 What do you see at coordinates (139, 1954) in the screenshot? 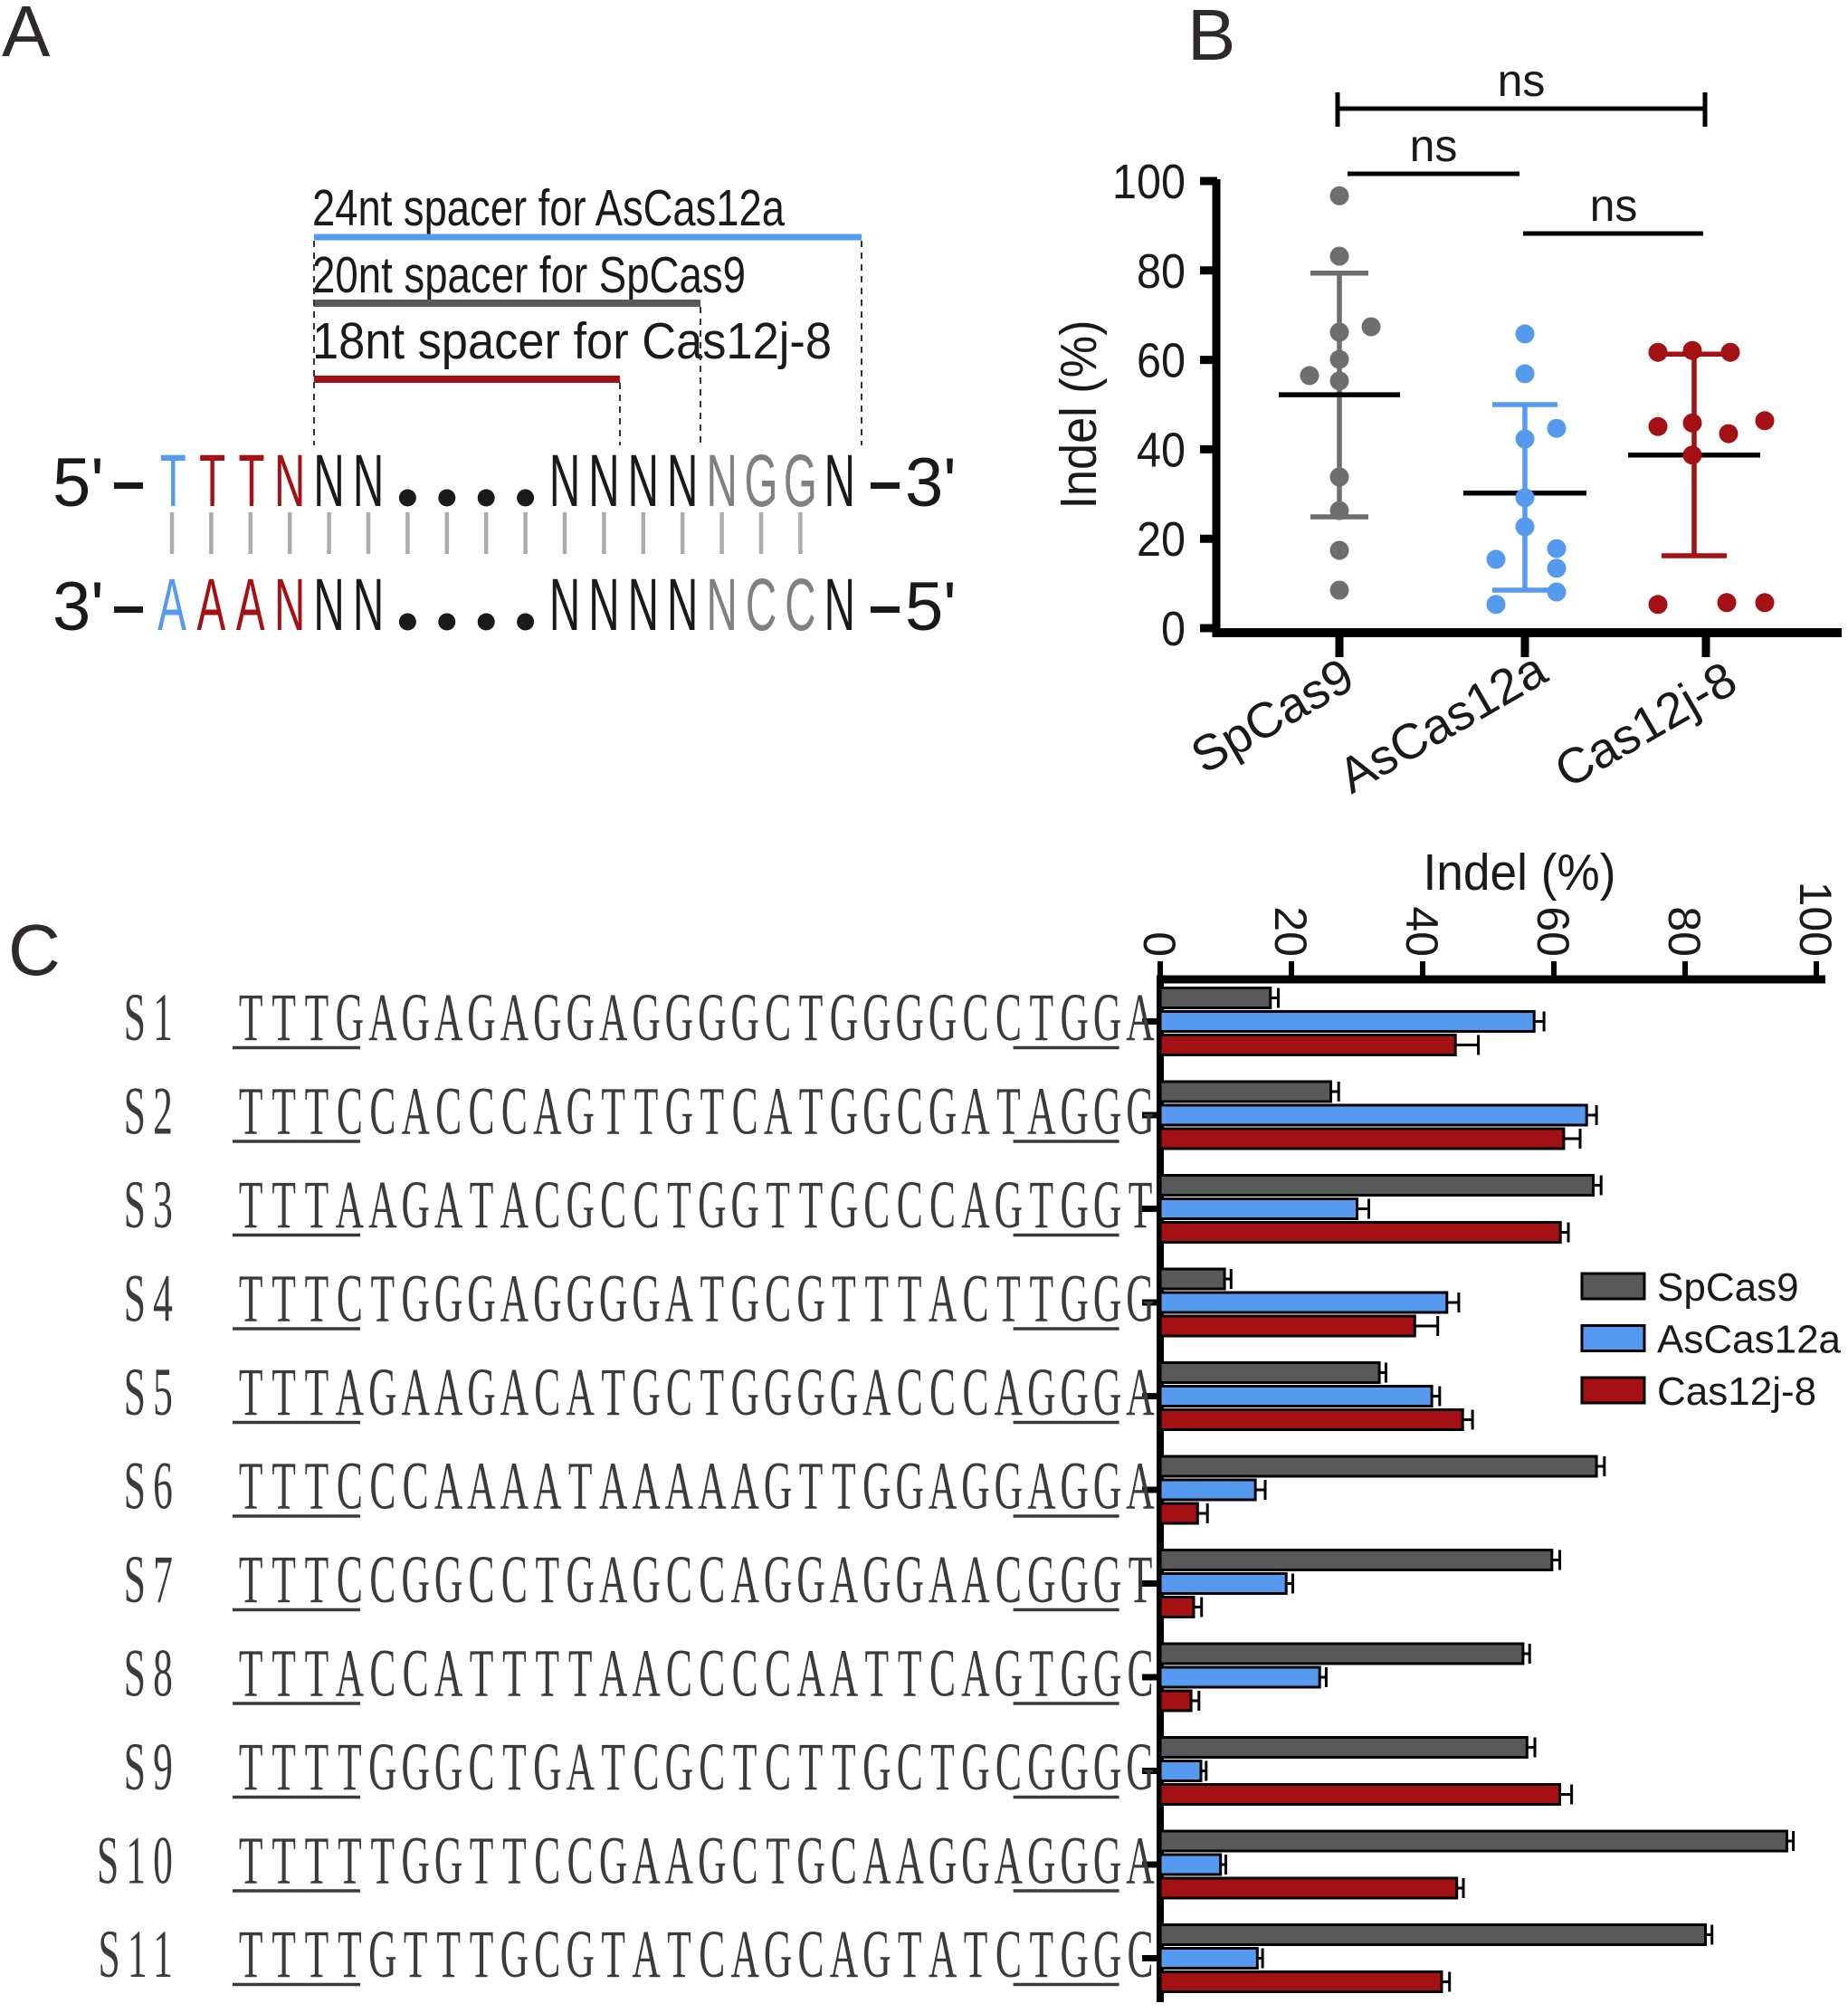
I see `svg-text: S11` at bounding box center [139, 1954].